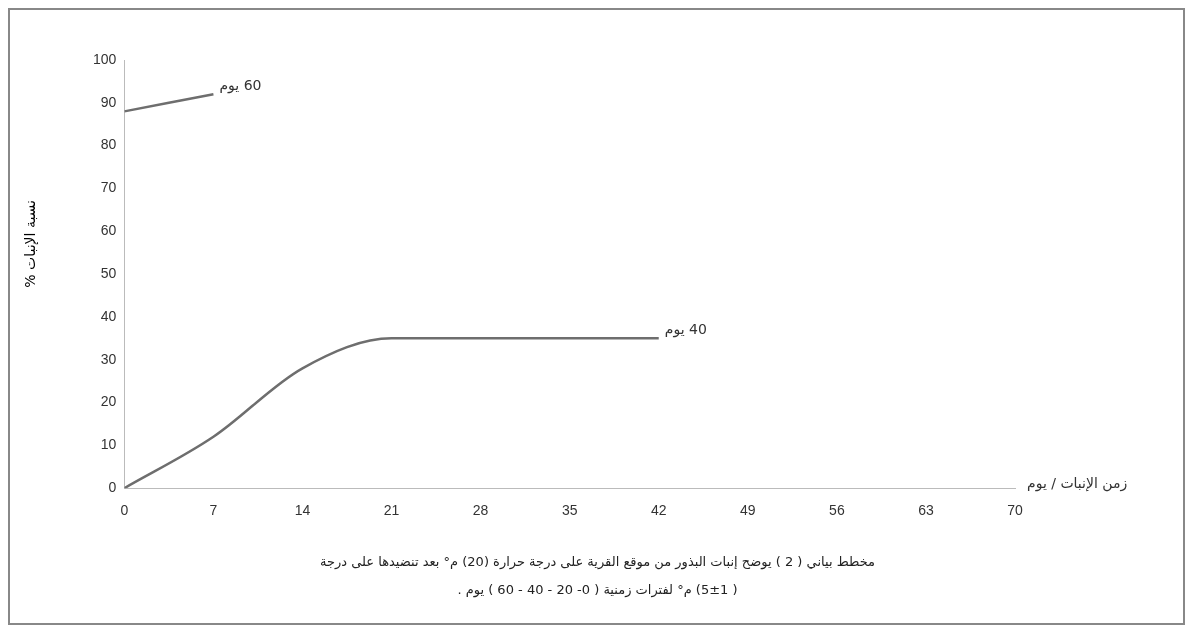 This screenshot has width=1195, height=635. Describe the element at coordinates (108, 272) in the screenshot. I see `y-tick-label: 50` at that location.